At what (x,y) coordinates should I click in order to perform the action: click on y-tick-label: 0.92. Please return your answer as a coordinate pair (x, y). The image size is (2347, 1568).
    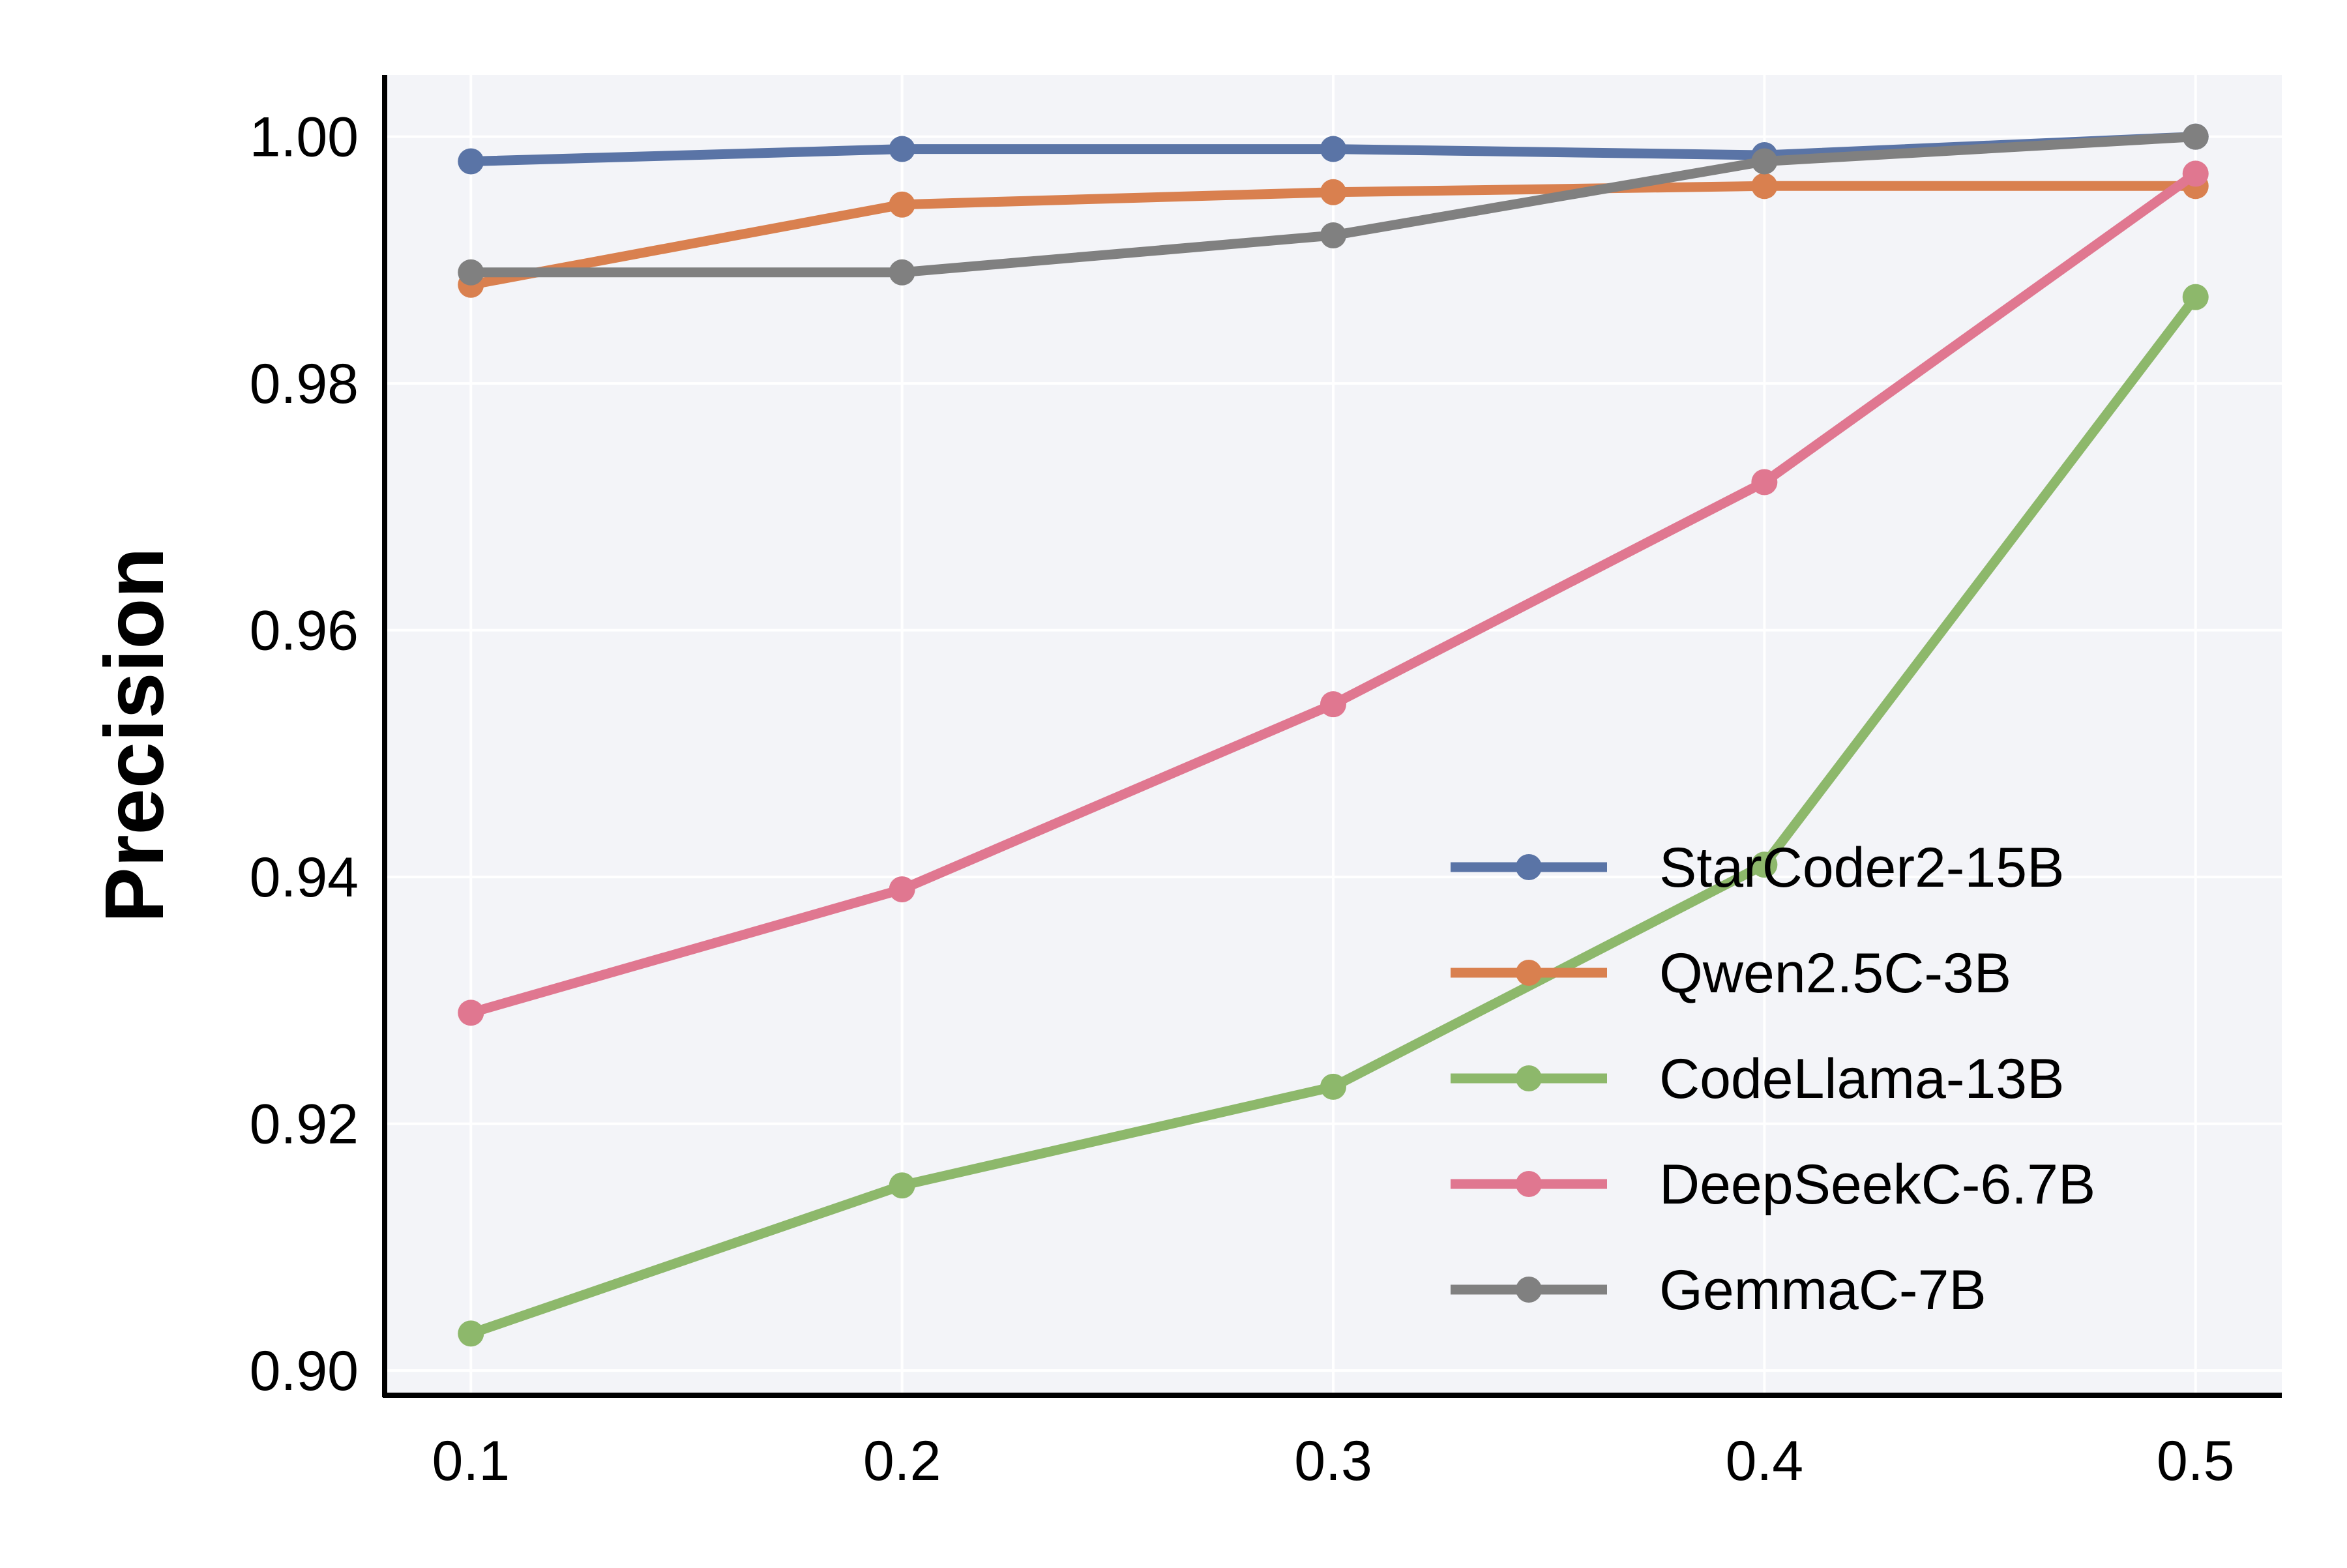
    Looking at the image, I should click on (304, 1125).